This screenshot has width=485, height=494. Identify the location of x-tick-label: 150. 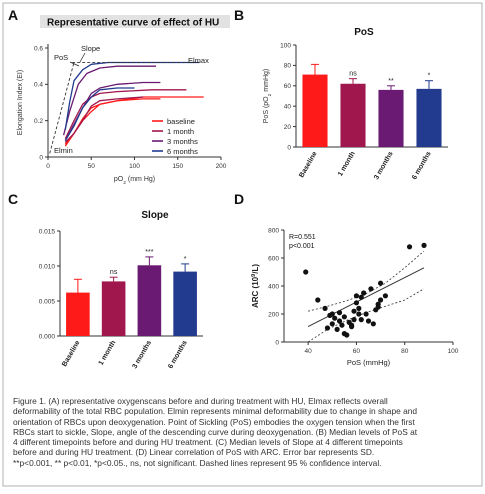
(177, 166).